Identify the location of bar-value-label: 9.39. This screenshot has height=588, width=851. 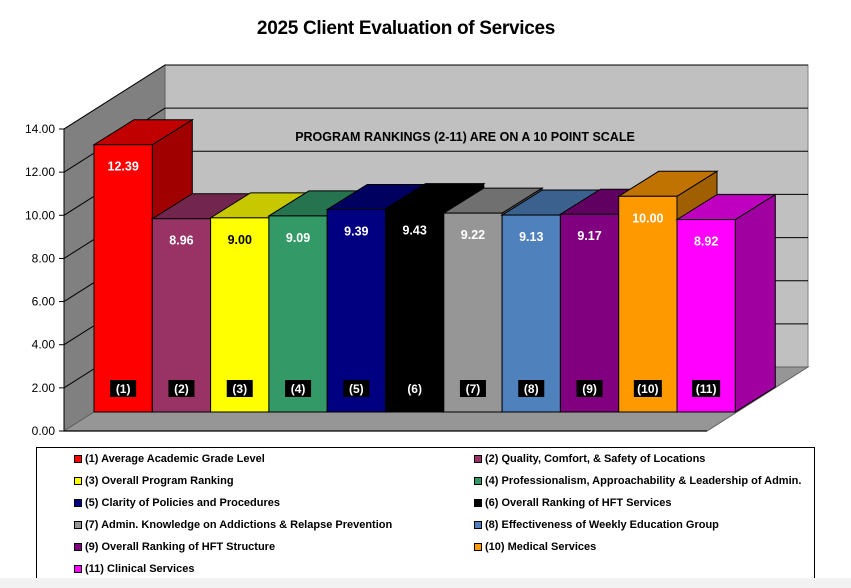
(356, 231).